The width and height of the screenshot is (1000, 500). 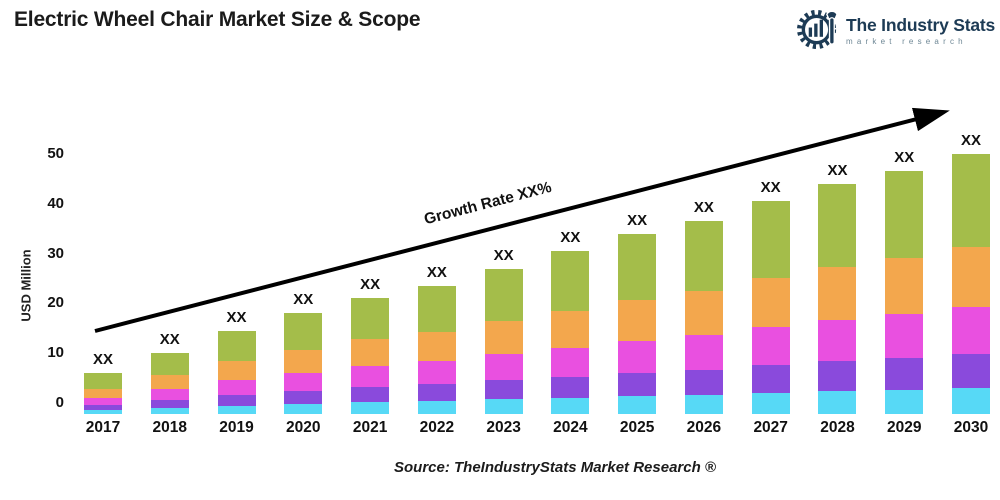 What do you see at coordinates (971, 427) in the screenshot?
I see `x-tick-label: 2030` at bounding box center [971, 427].